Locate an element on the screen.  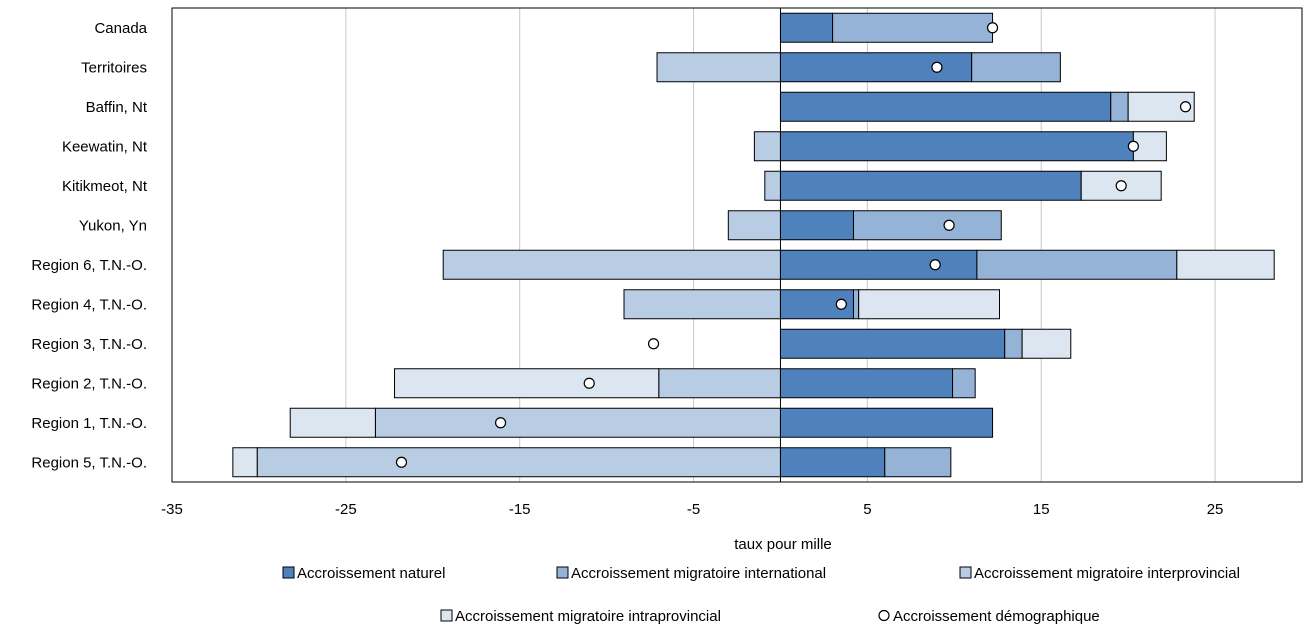
category-label: Region 5, T.N.-O. is located at coordinates (89, 462).